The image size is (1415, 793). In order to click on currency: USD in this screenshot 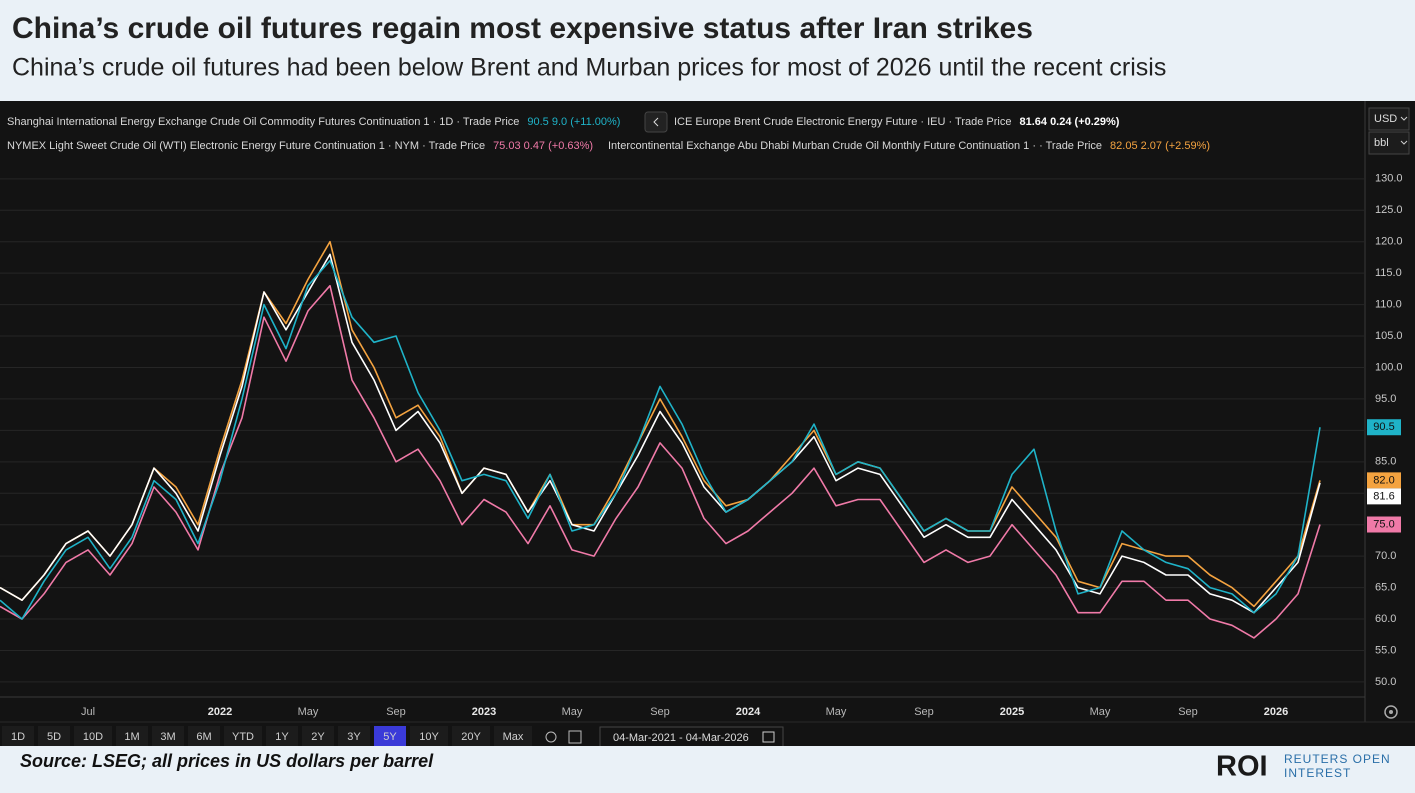, I will do `click(1385, 119)`.